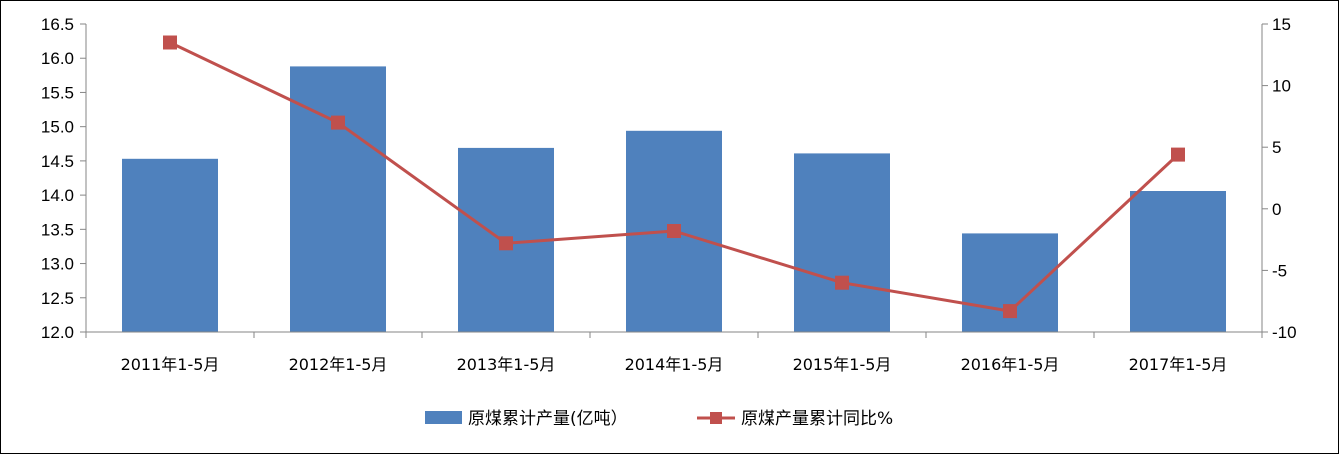  What do you see at coordinates (57, 195) in the screenshot?
I see `left-tick-label: 14.0` at bounding box center [57, 195].